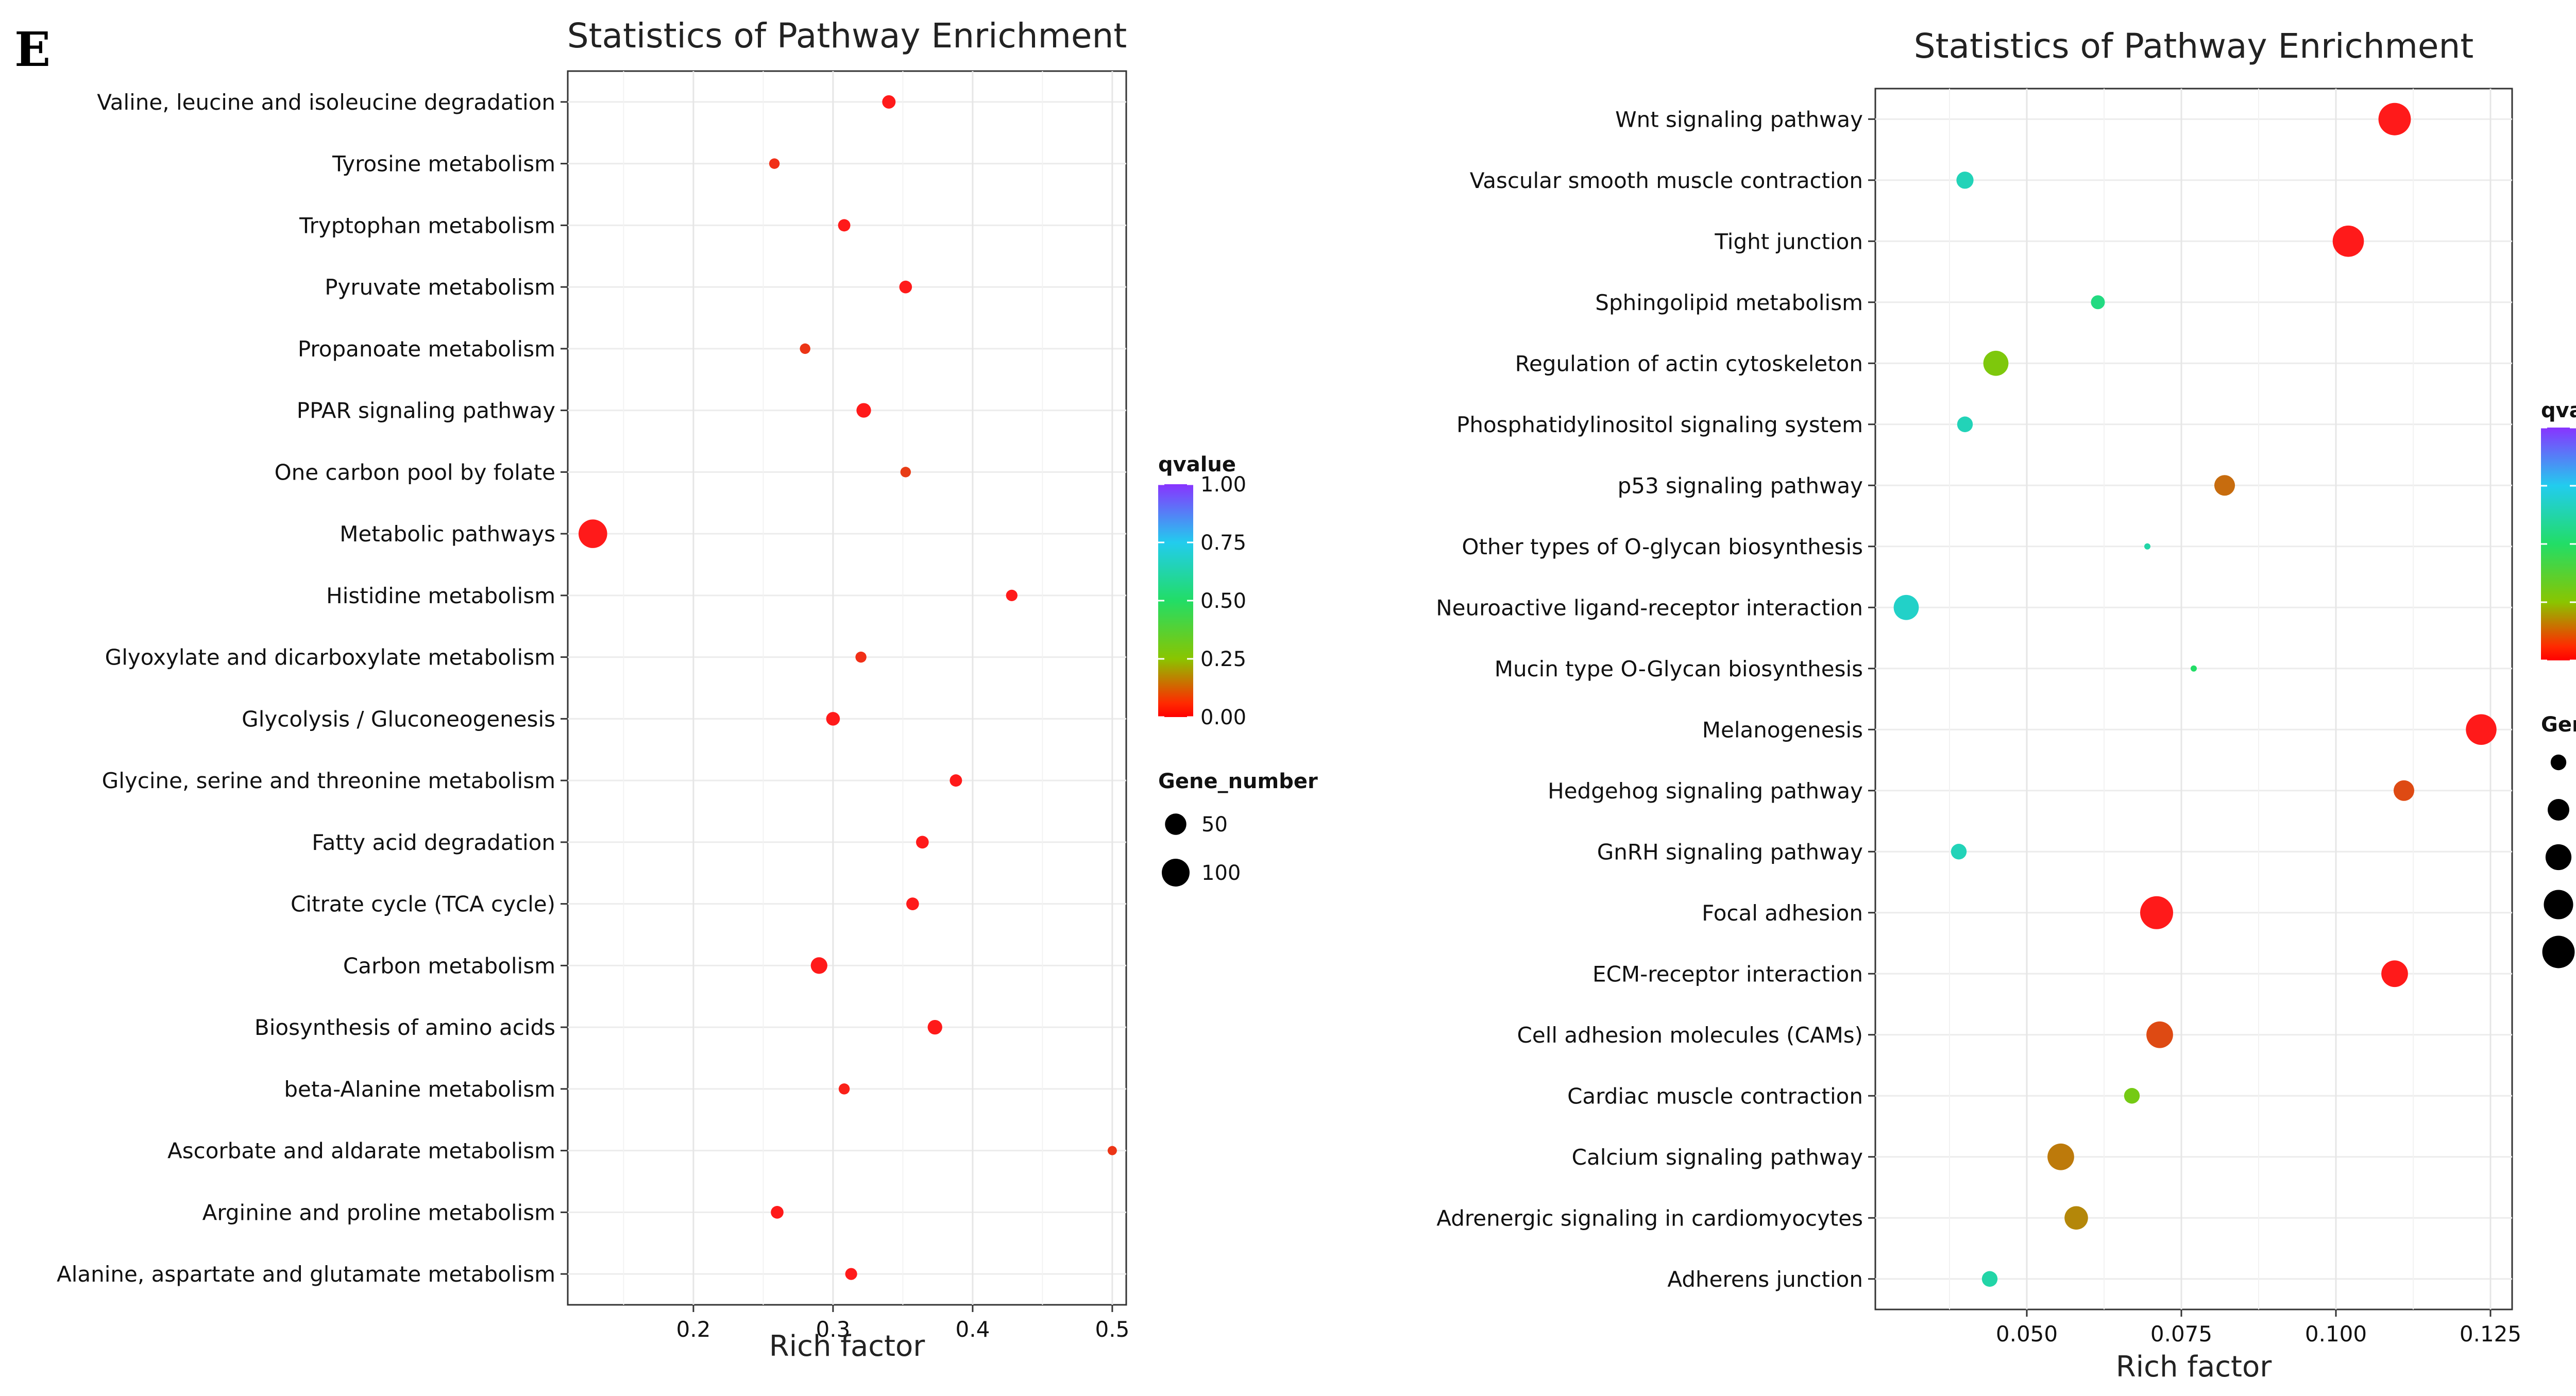  Describe the element at coordinates (32, 49) in the screenshot. I see `panel-label: E` at that location.